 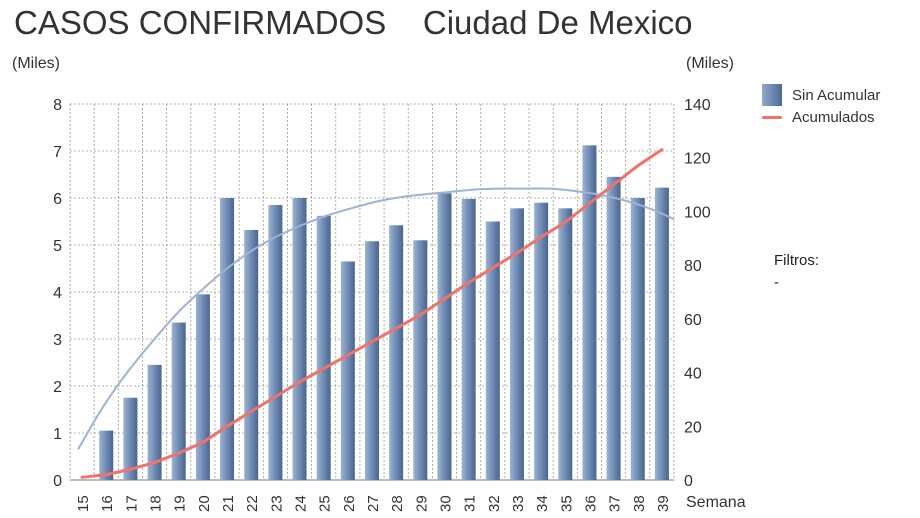 I want to click on x-axis-label: Semana, so click(x=716, y=502).